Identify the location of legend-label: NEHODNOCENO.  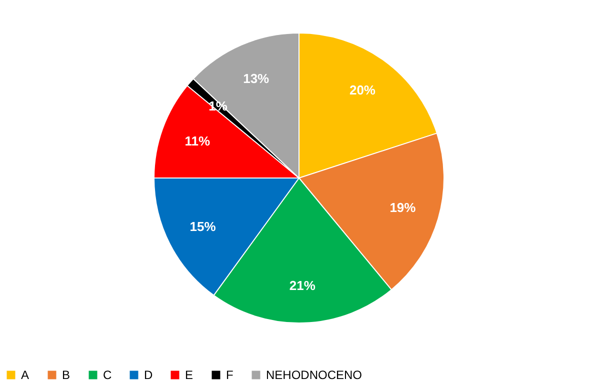
(314, 375).